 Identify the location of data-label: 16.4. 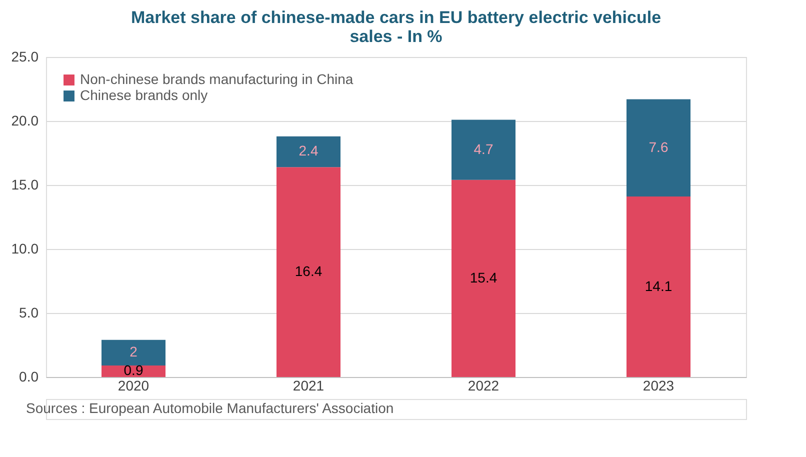
(308, 271).